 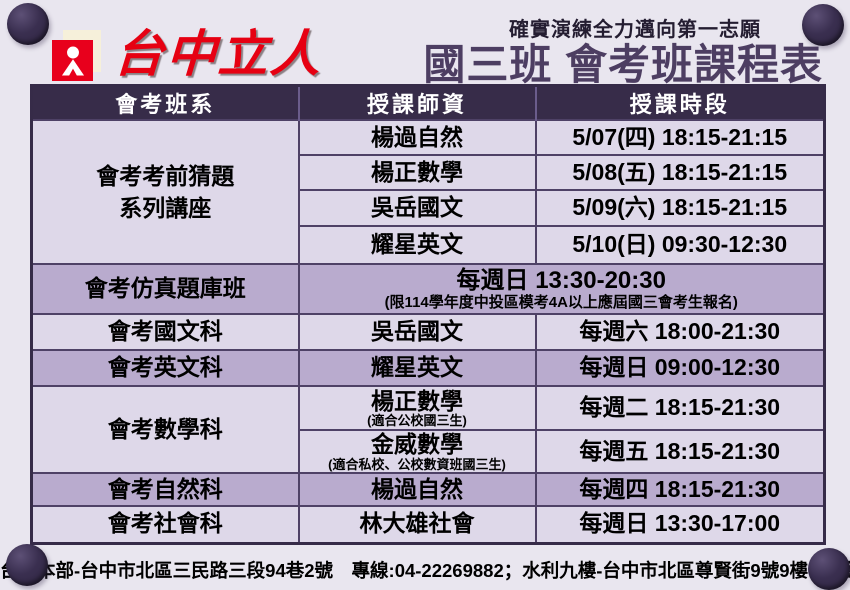 What do you see at coordinates (680, 524) in the screenshot?
I see `time-cell: 每週日 13:30-17:00` at bounding box center [680, 524].